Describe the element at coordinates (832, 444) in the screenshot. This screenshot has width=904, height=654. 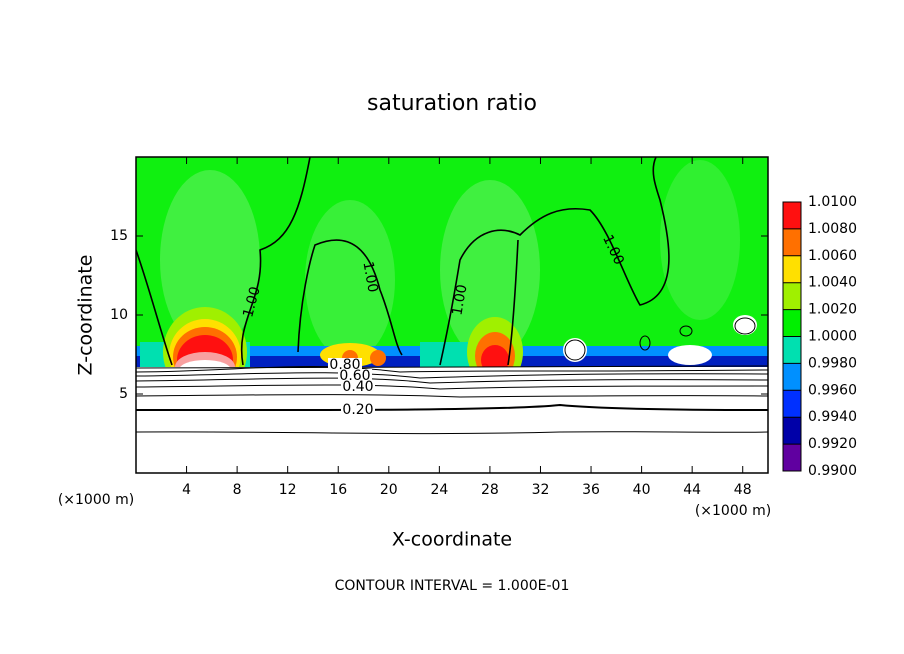
I see `colorbar-label: 0.9920` at that location.